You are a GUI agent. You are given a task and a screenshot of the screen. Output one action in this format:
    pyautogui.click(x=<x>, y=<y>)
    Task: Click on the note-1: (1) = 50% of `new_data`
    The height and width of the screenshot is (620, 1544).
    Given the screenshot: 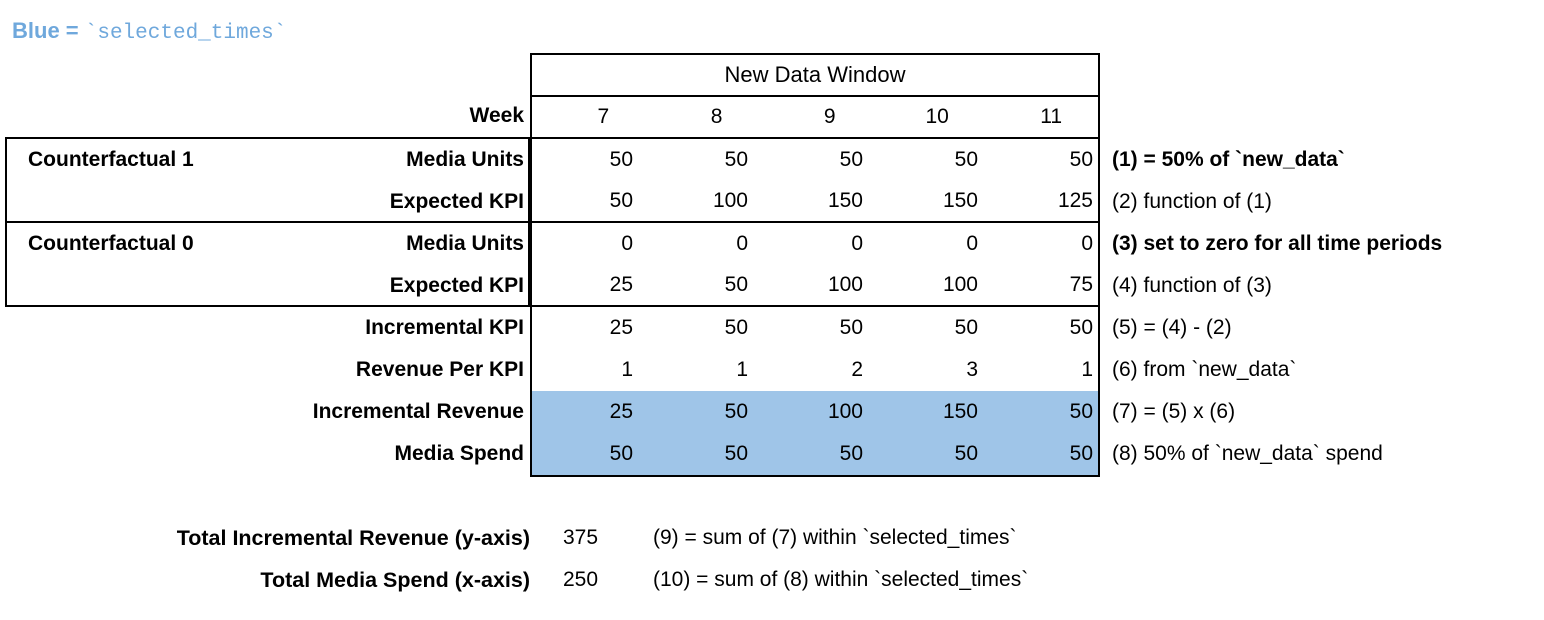 What is the action you would take?
    pyautogui.click(x=1228, y=159)
    